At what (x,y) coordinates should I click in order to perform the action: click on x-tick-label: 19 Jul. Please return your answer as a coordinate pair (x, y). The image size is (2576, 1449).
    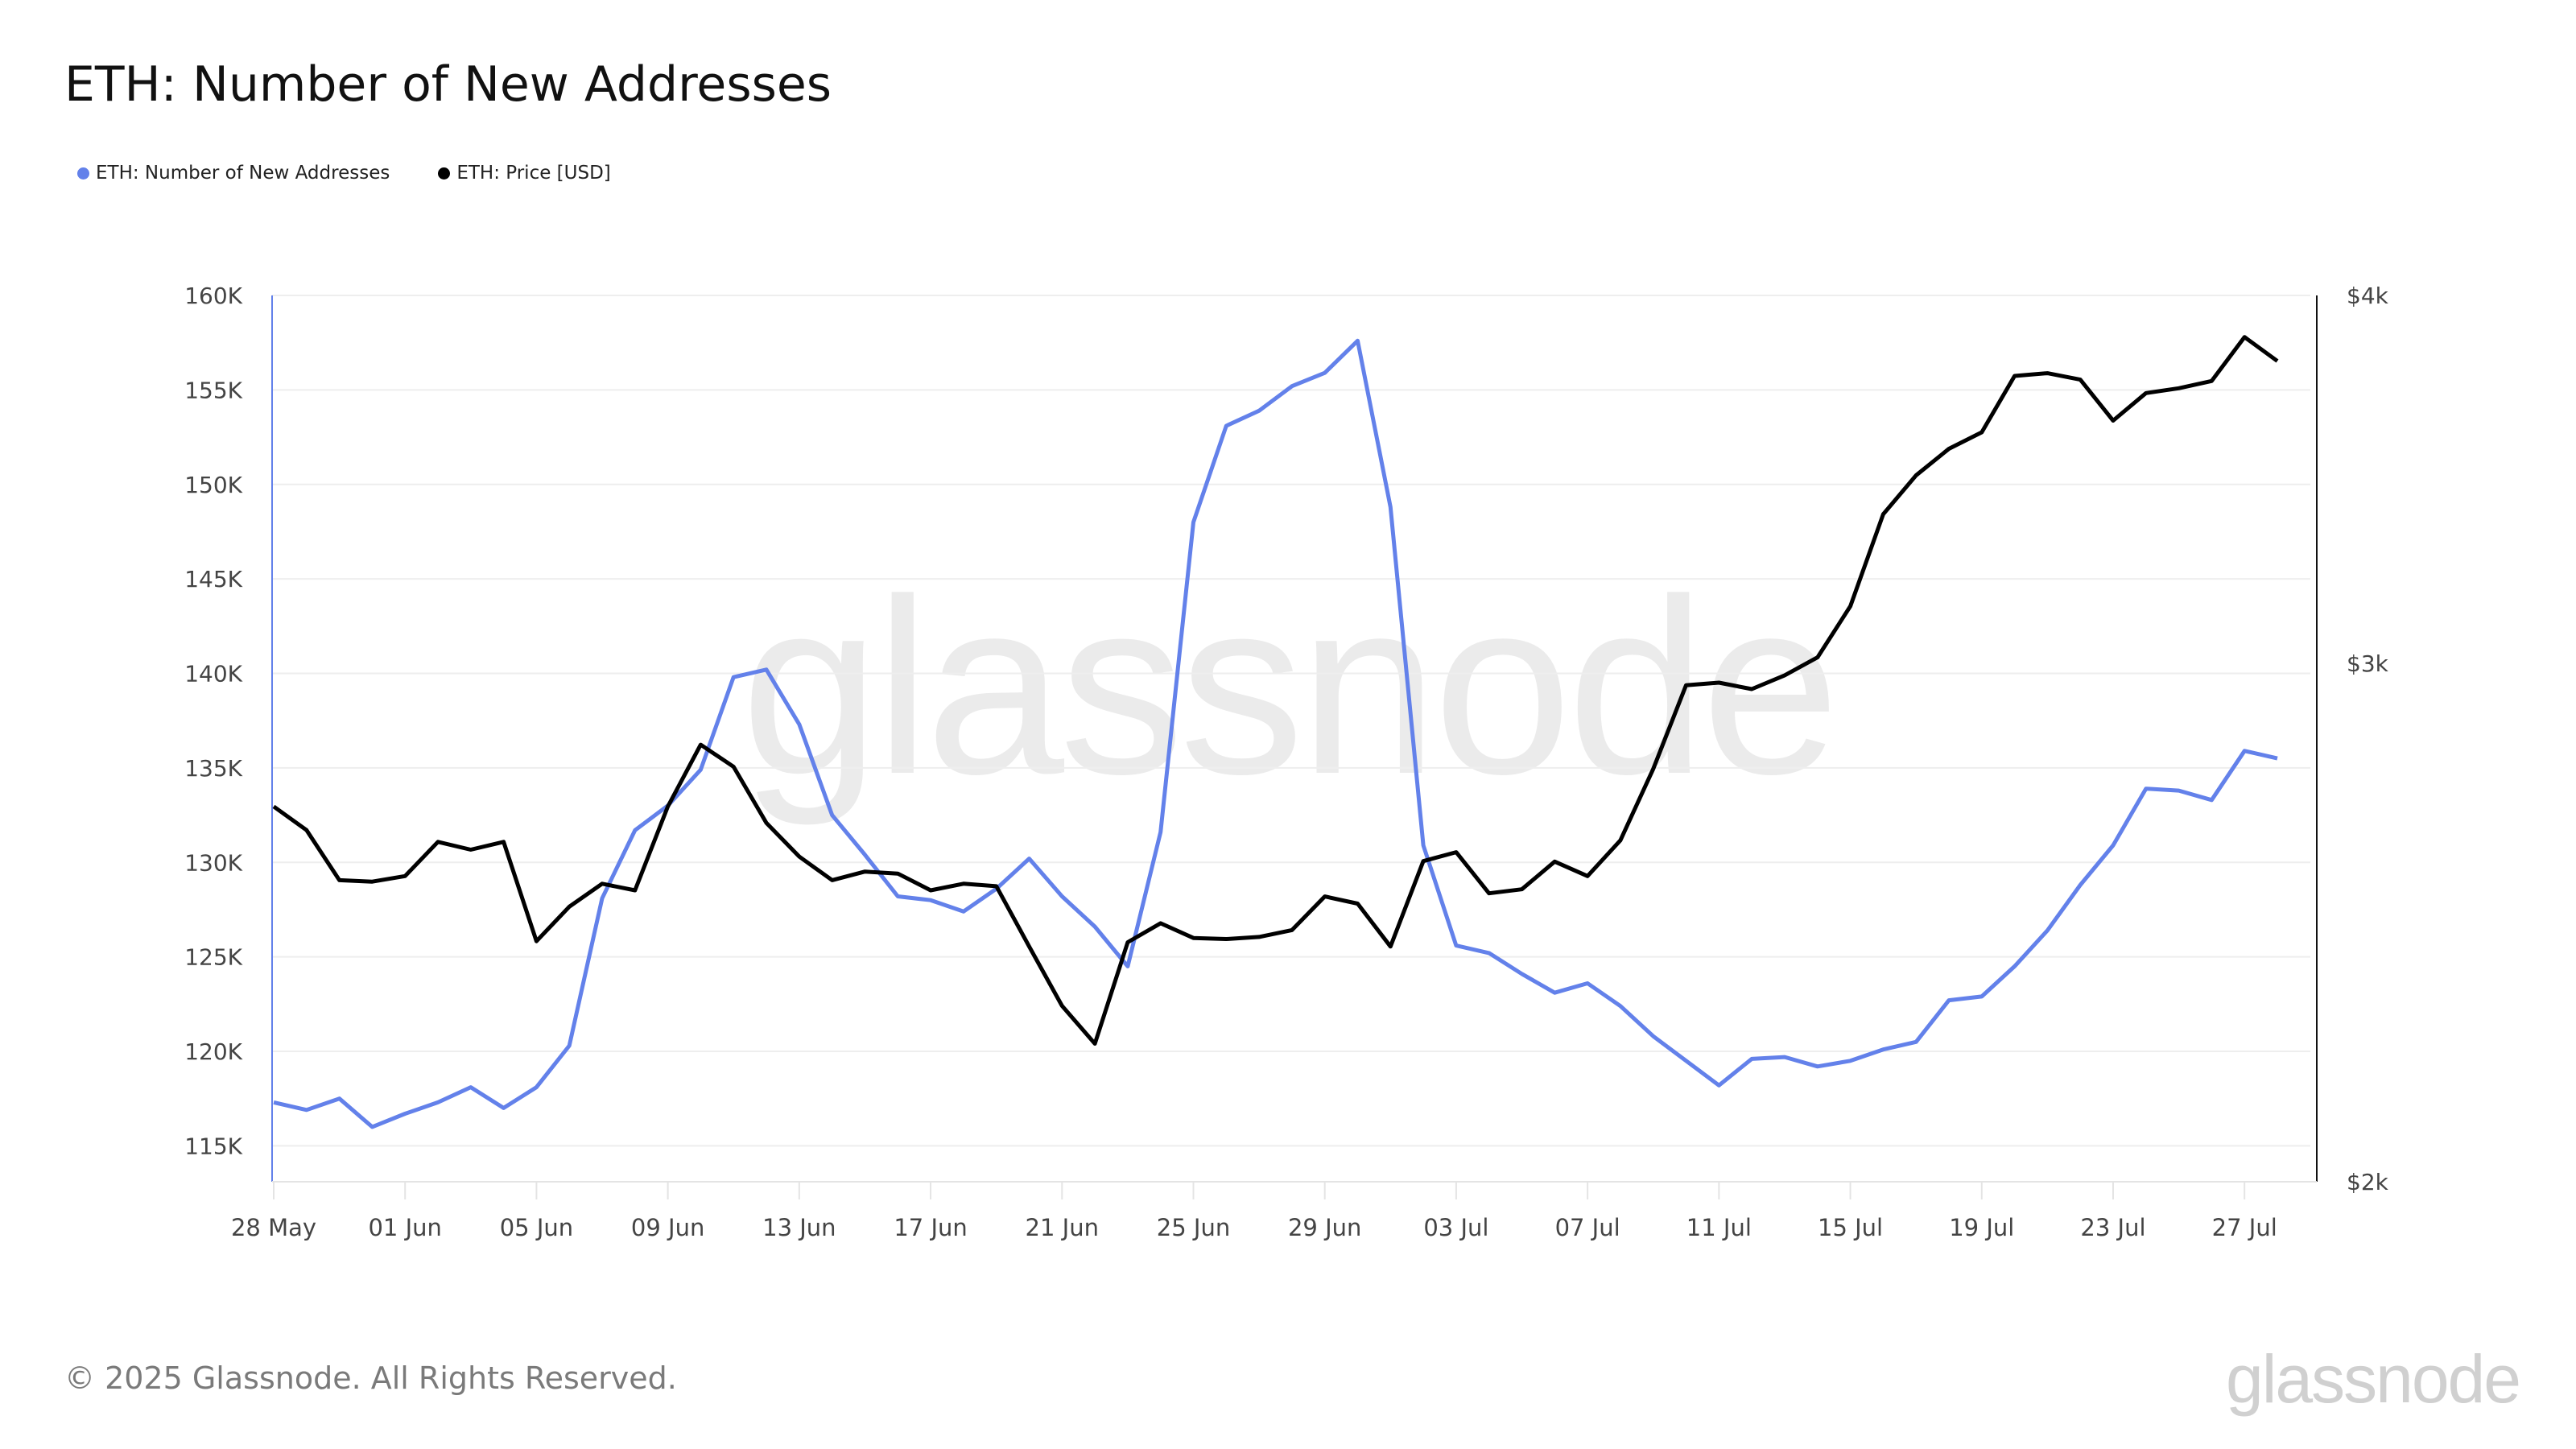
    Looking at the image, I should click on (1981, 1227).